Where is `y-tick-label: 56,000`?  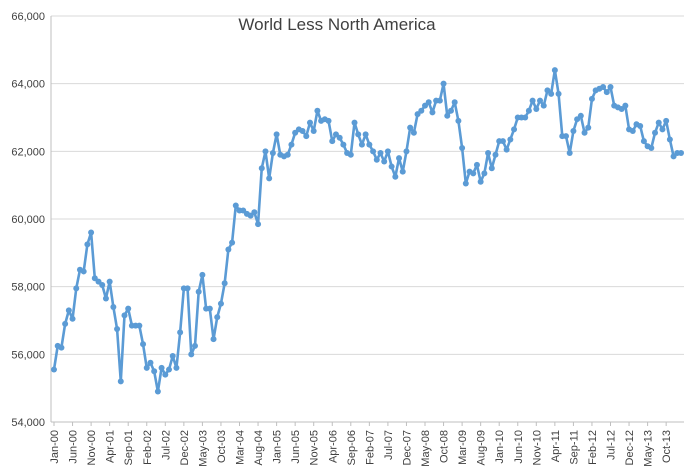
y-tick-label: 56,000 is located at coordinates (28, 355).